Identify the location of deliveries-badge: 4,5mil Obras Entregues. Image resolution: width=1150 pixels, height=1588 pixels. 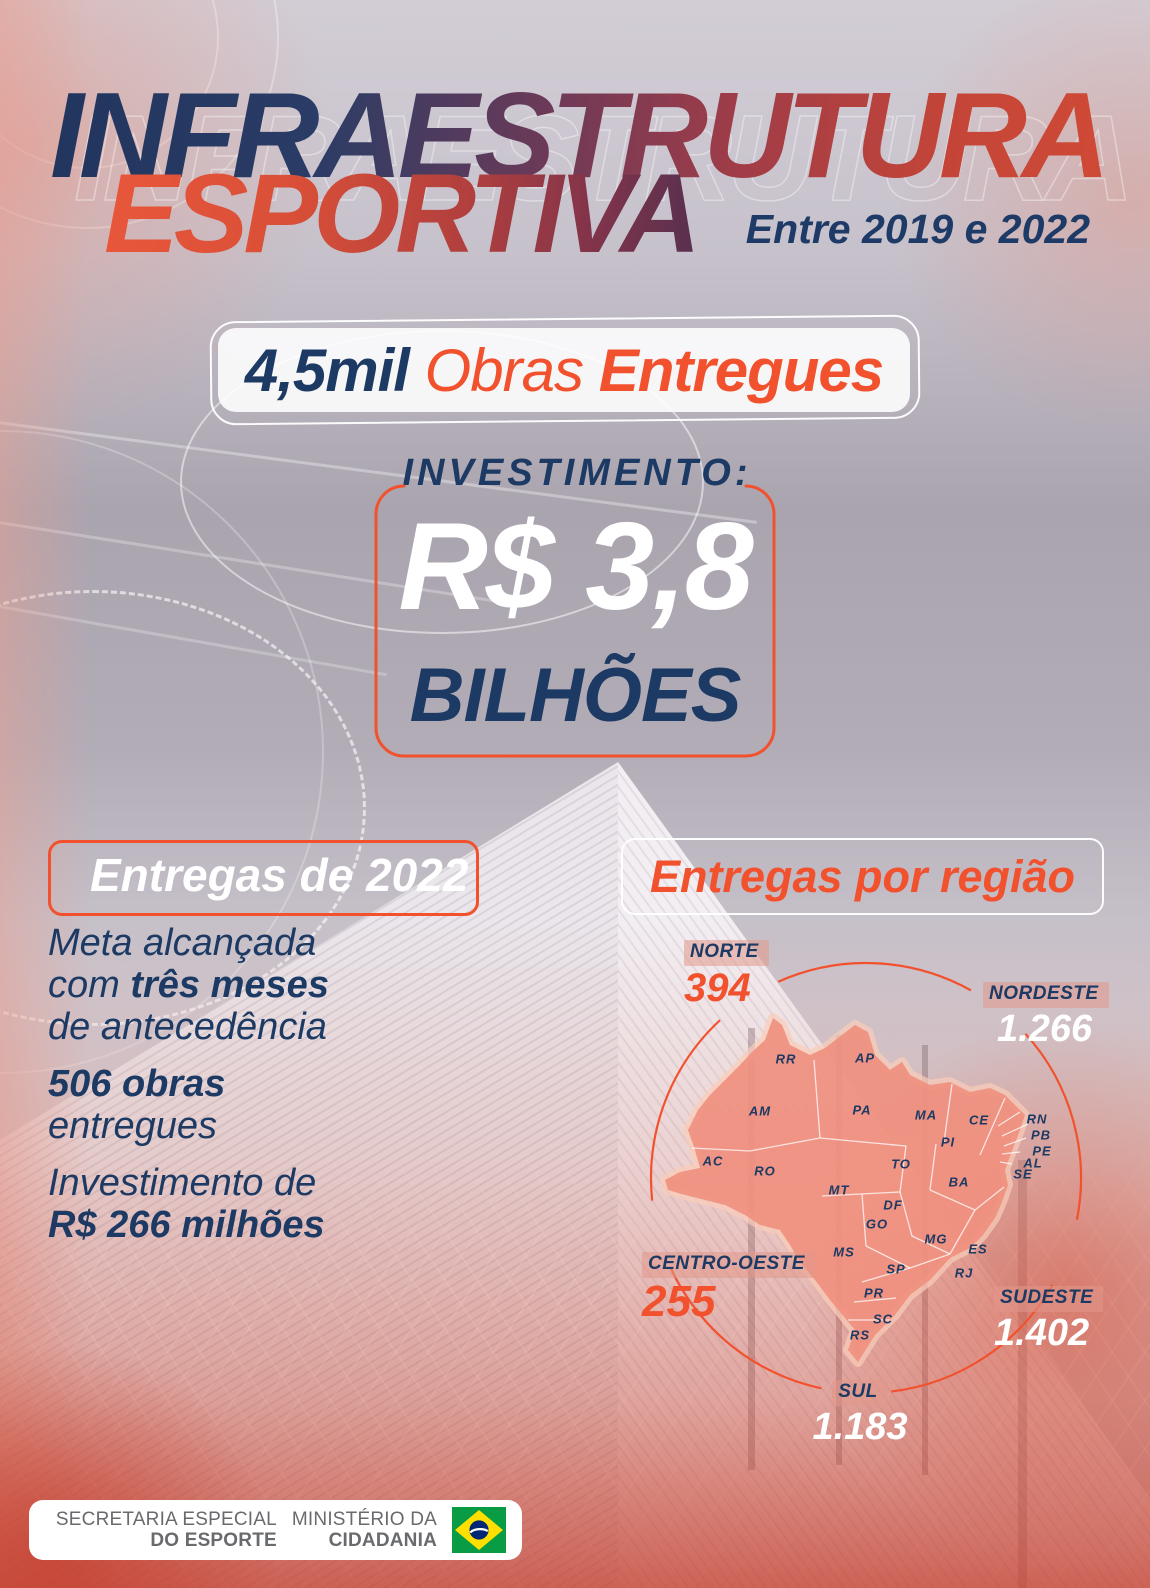
(564, 370).